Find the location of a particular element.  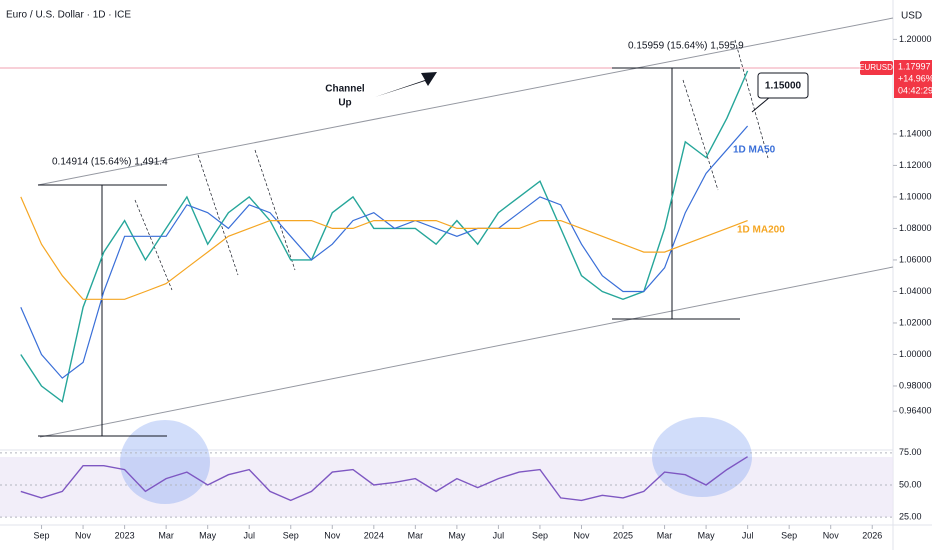

annotation: Channel is located at coordinates (345, 89).